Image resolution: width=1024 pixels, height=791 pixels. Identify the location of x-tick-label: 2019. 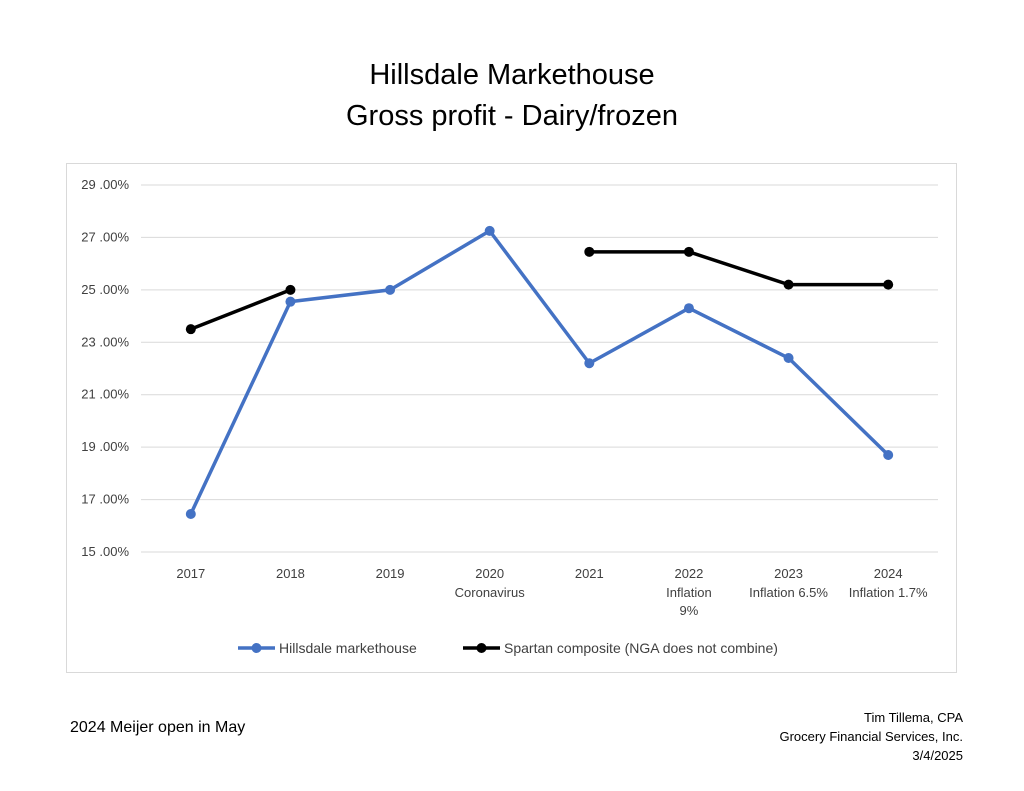
(390, 573).